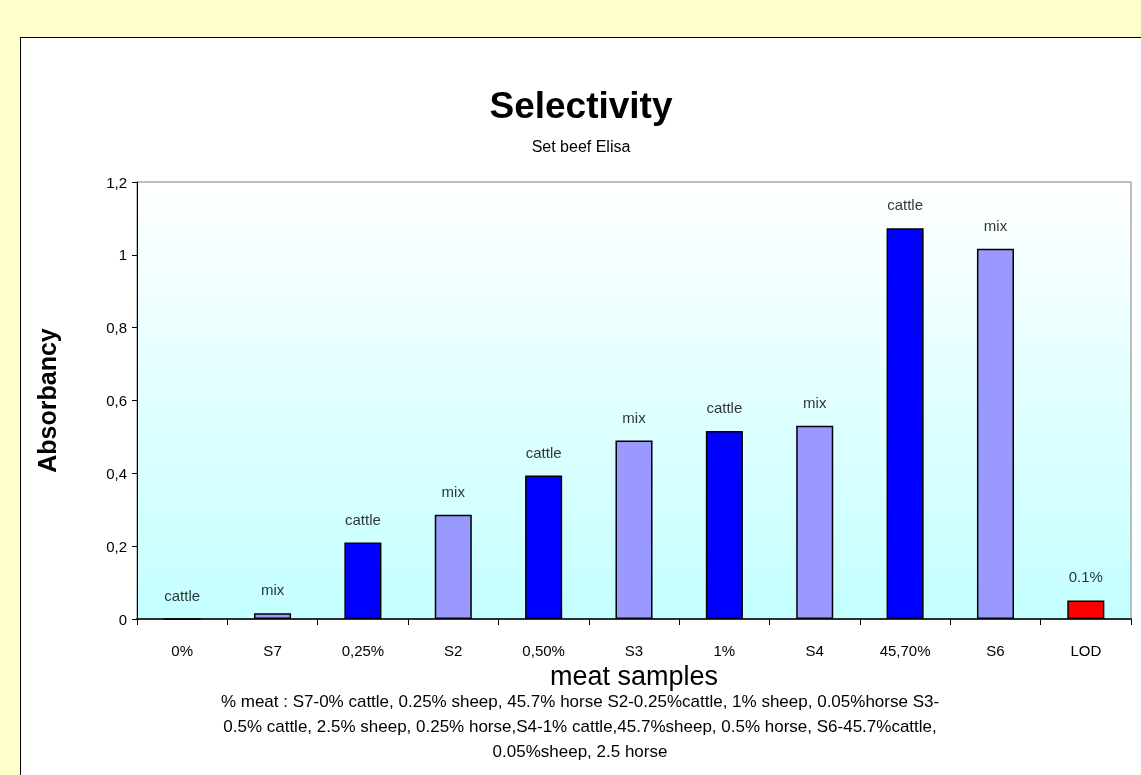 The height and width of the screenshot is (775, 1141). Describe the element at coordinates (814, 650) in the screenshot. I see `x-tick-label: S4` at that location.